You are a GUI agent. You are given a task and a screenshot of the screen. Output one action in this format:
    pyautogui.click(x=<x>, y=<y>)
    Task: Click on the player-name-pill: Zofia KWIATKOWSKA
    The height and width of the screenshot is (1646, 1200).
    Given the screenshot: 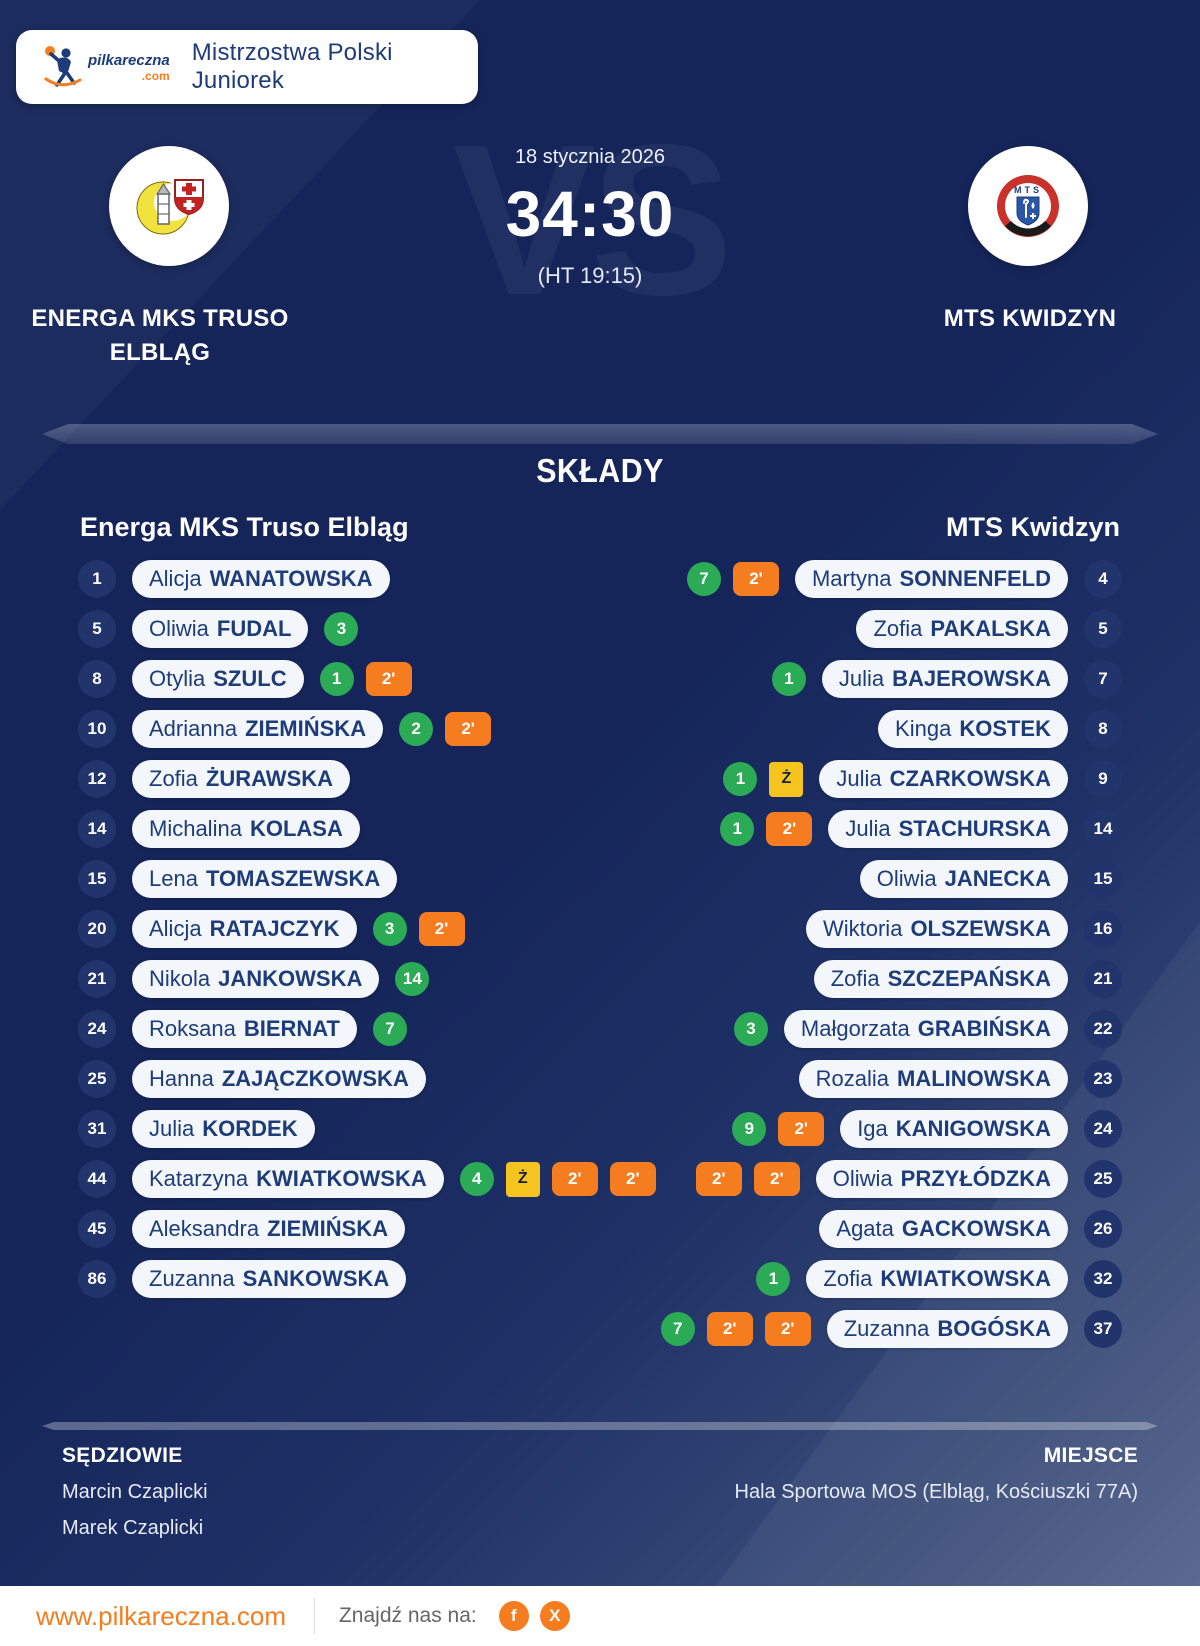 What is the action you would take?
    pyautogui.click(x=937, y=1279)
    